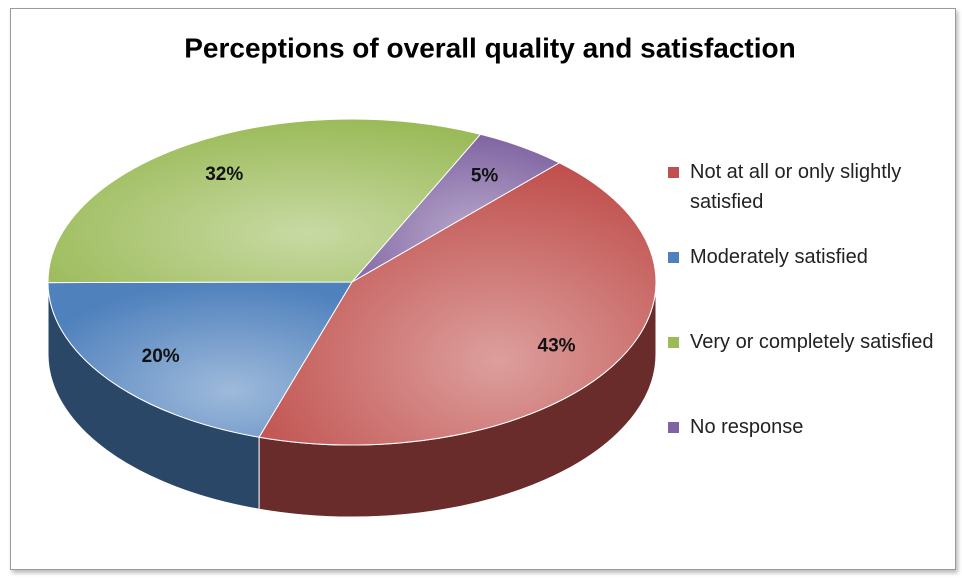 The image size is (962, 580). I want to click on value-label: 20%, so click(161, 356).